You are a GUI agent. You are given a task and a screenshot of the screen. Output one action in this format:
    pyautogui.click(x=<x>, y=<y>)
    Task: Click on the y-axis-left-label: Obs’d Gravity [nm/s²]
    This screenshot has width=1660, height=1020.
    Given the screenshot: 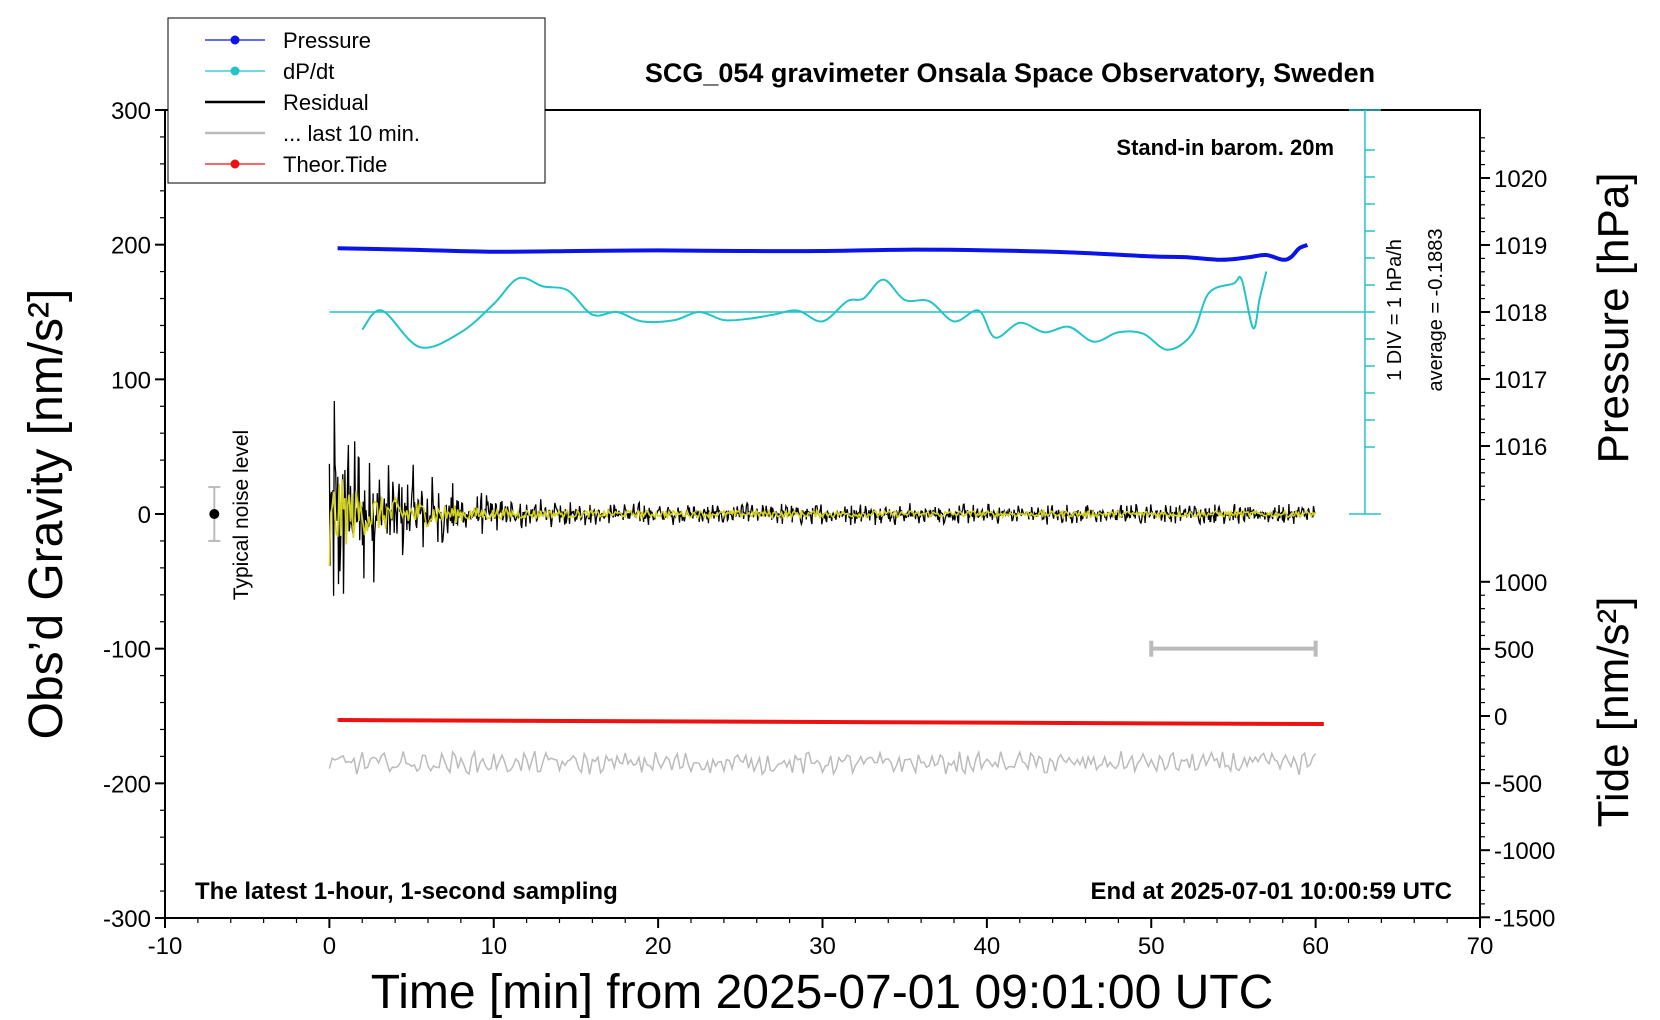 What is the action you would take?
    pyautogui.click(x=46, y=514)
    